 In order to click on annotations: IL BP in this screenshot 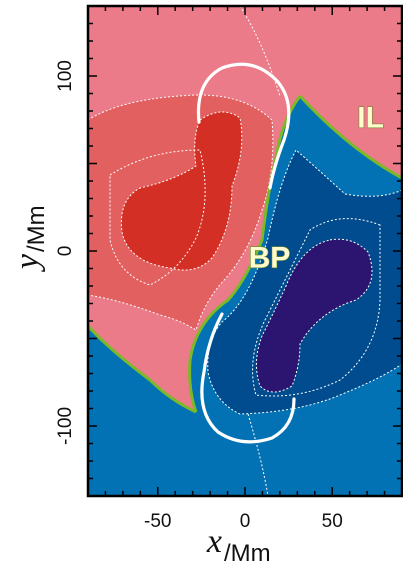, I will do `click(316, 188)`.